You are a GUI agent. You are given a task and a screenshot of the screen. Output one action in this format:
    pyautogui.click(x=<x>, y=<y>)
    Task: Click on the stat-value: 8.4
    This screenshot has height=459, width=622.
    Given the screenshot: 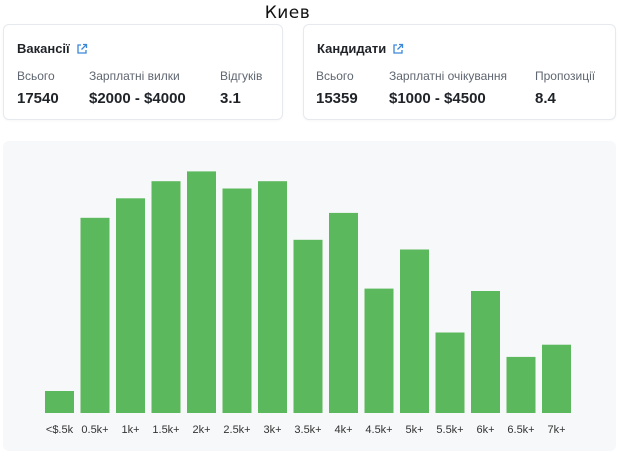 What is the action you would take?
    pyautogui.click(x=545, y=98)
    